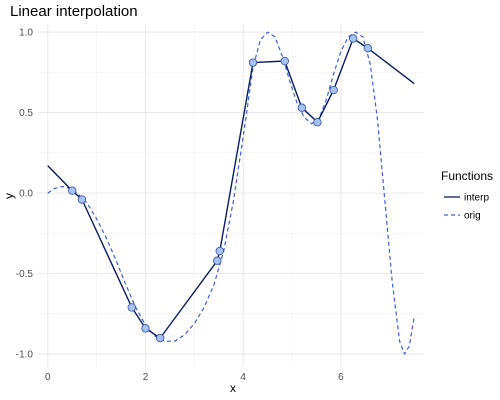 The image size is (500, 400). Describe the element at coordinates (466, 207) in the screenshot. I see `legend-entries: interp orig` at that location.